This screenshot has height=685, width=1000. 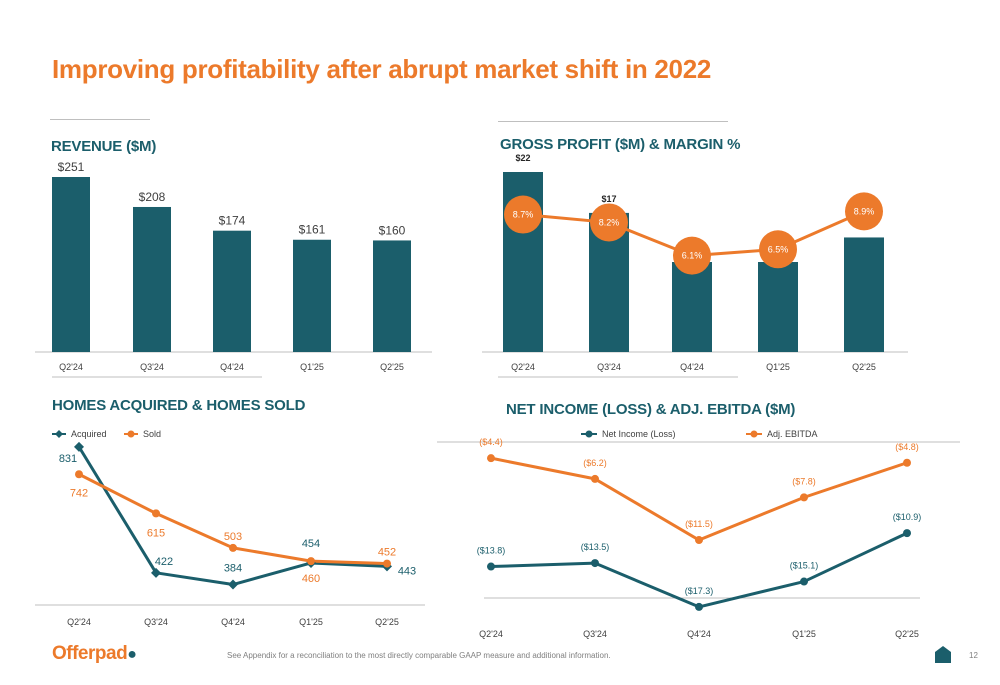 What do you see at coordinates (792, 434) in the screenshot?
I see `legend-ebitda-label: Adj. EBITDA` at bounding box center [792, 434].